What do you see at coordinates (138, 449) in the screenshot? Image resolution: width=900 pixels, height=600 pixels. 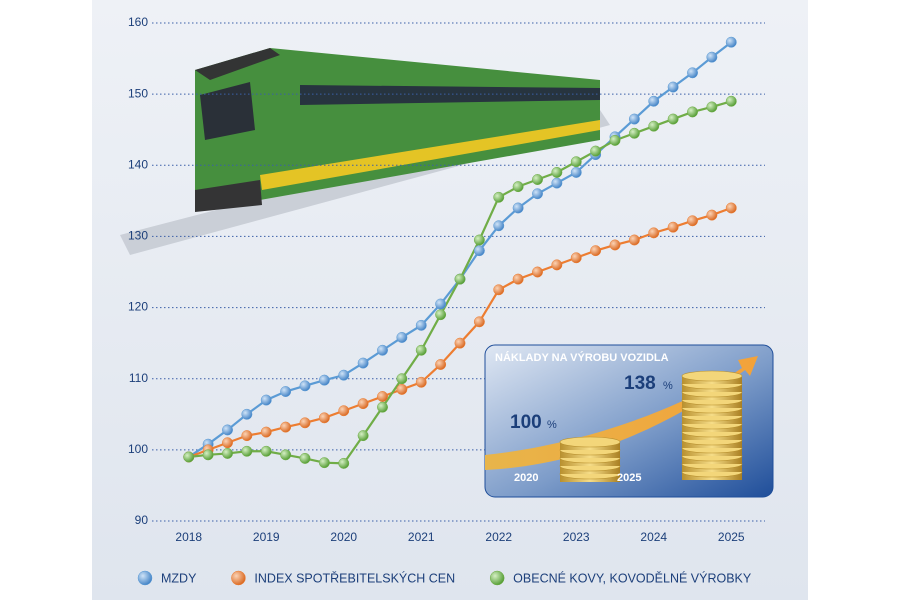 I see `y-tick-label: 100` at bounding box center [138, 449].